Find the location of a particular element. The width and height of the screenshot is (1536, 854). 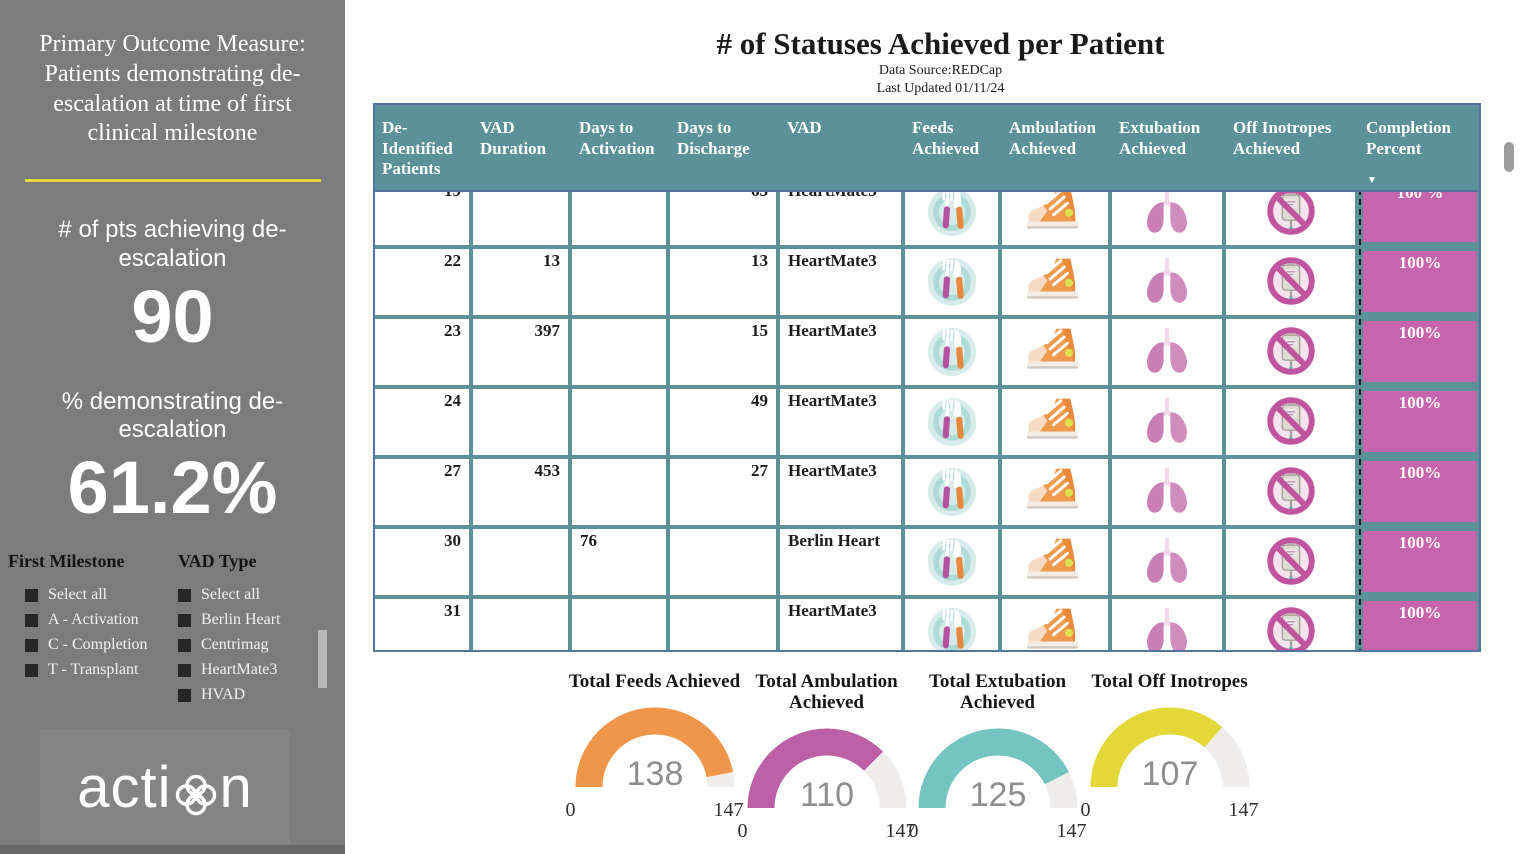

column-header-de-identified-patients: De-Identified Patients is located at coordinates (417, 148).